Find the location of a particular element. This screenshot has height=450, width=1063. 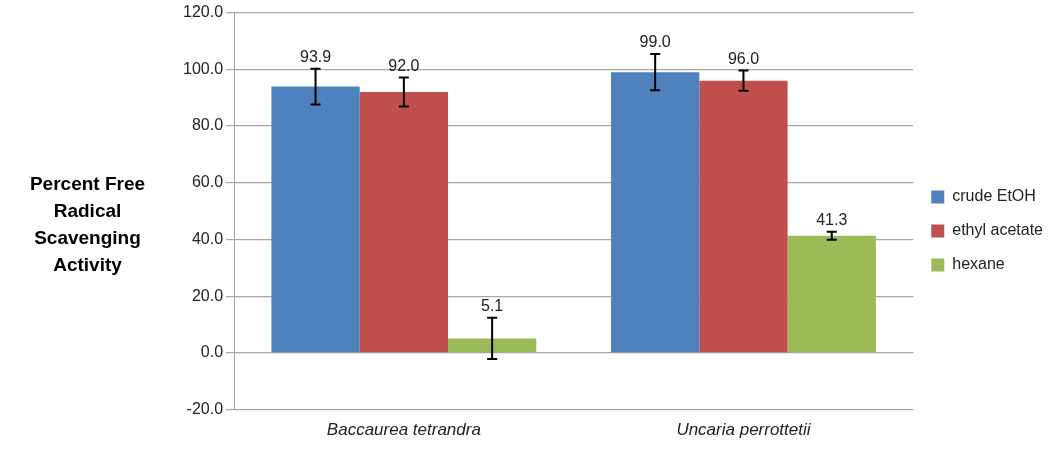

y-tick-label: -20.0 is located at coordinates (205, 409).